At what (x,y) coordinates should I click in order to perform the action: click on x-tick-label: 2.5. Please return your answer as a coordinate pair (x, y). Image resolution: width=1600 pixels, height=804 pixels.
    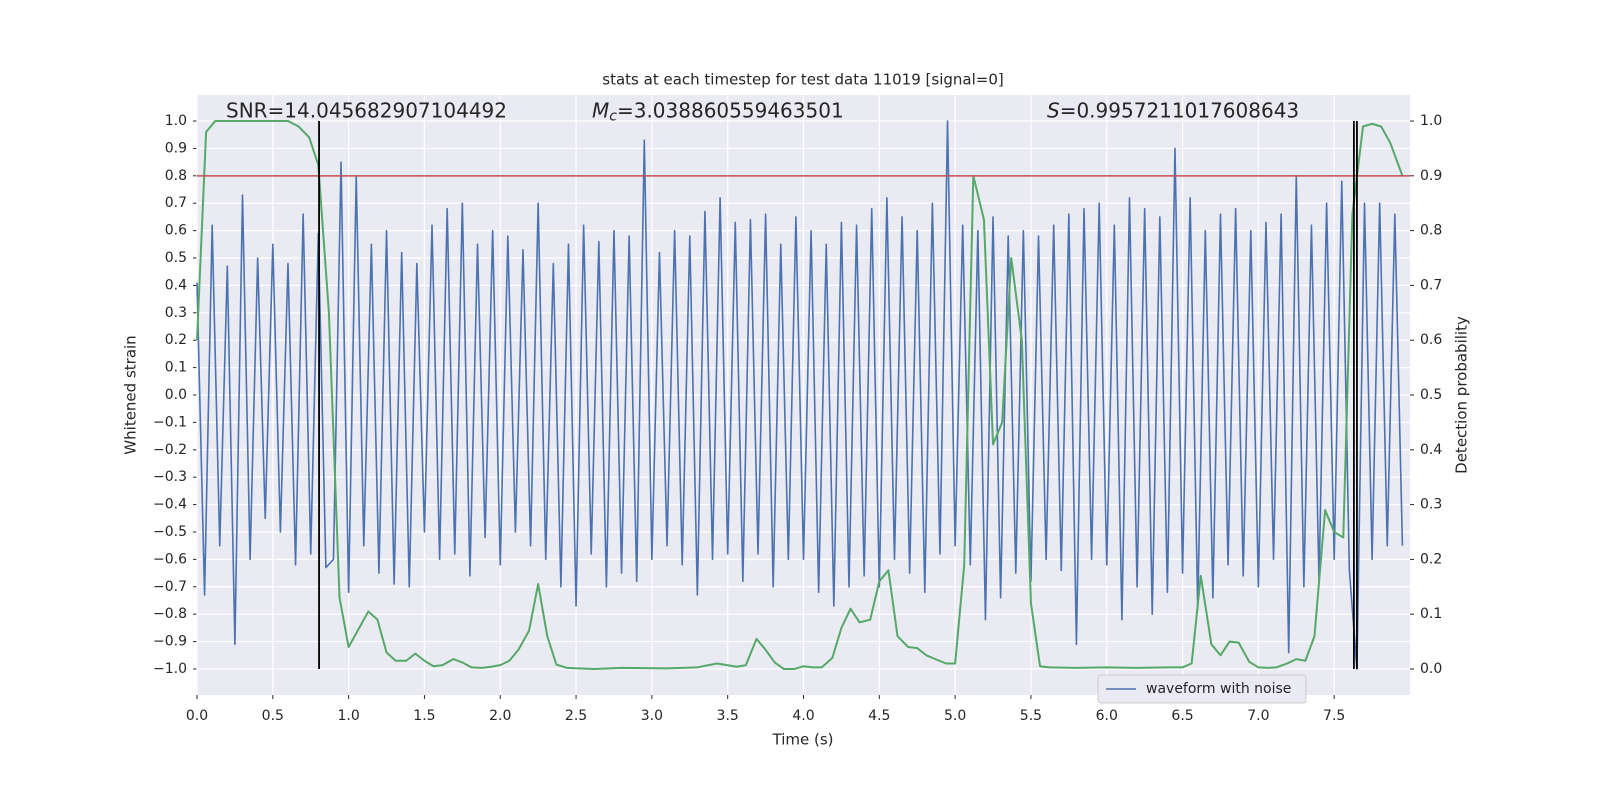
    Looking at the image, I should click on (576, 716).